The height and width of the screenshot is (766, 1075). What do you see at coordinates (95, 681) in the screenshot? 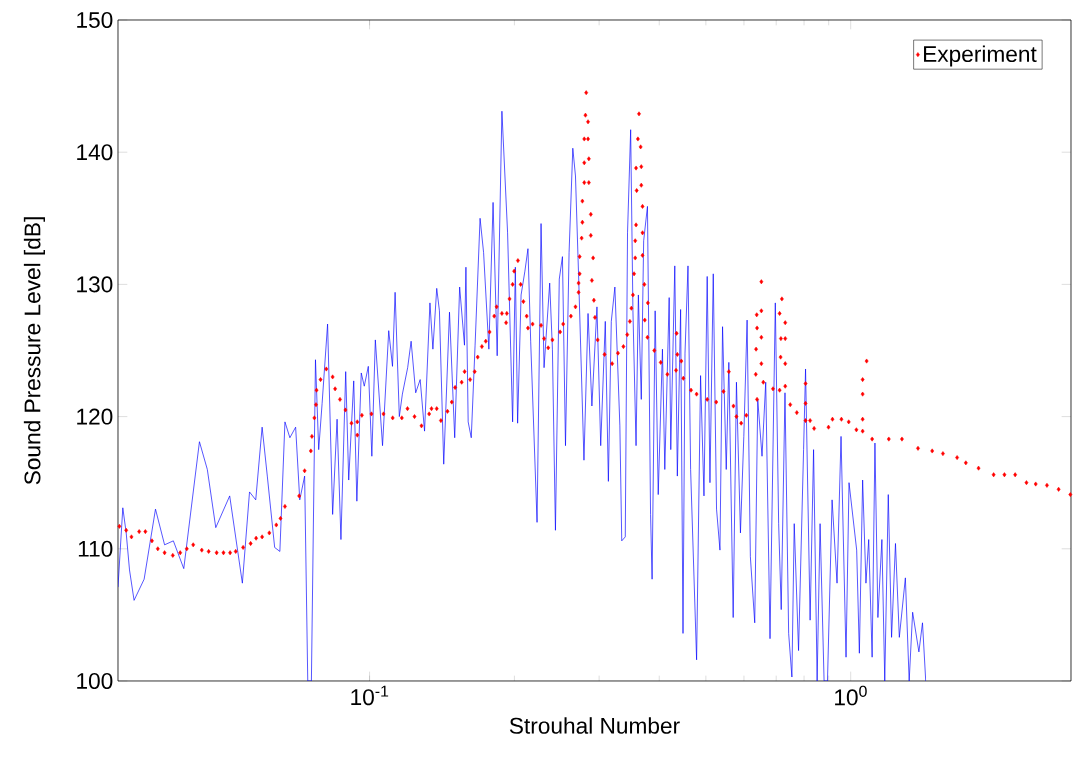
I see `y-tick-label: 100` at bounding box center [95, 681].